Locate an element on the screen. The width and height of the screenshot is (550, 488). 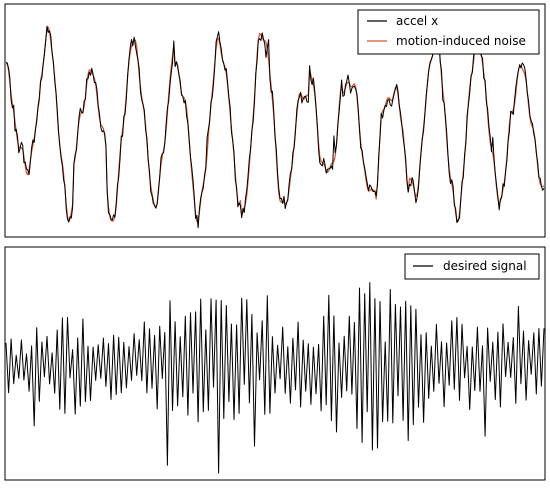
bottom-legend: desired signal is located at coordinates (472, 266).